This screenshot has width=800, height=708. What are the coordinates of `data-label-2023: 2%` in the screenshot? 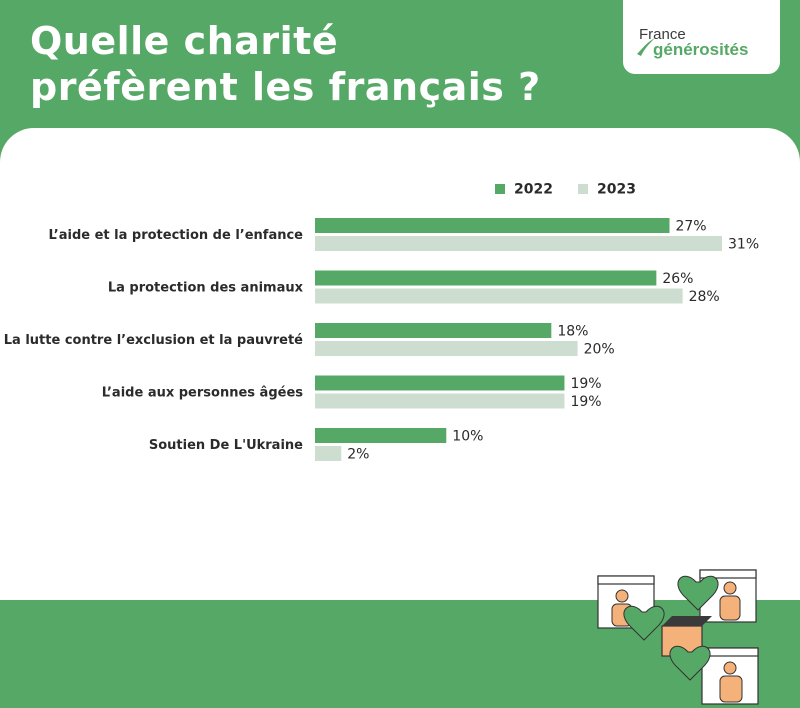 It's located at (358, 455).